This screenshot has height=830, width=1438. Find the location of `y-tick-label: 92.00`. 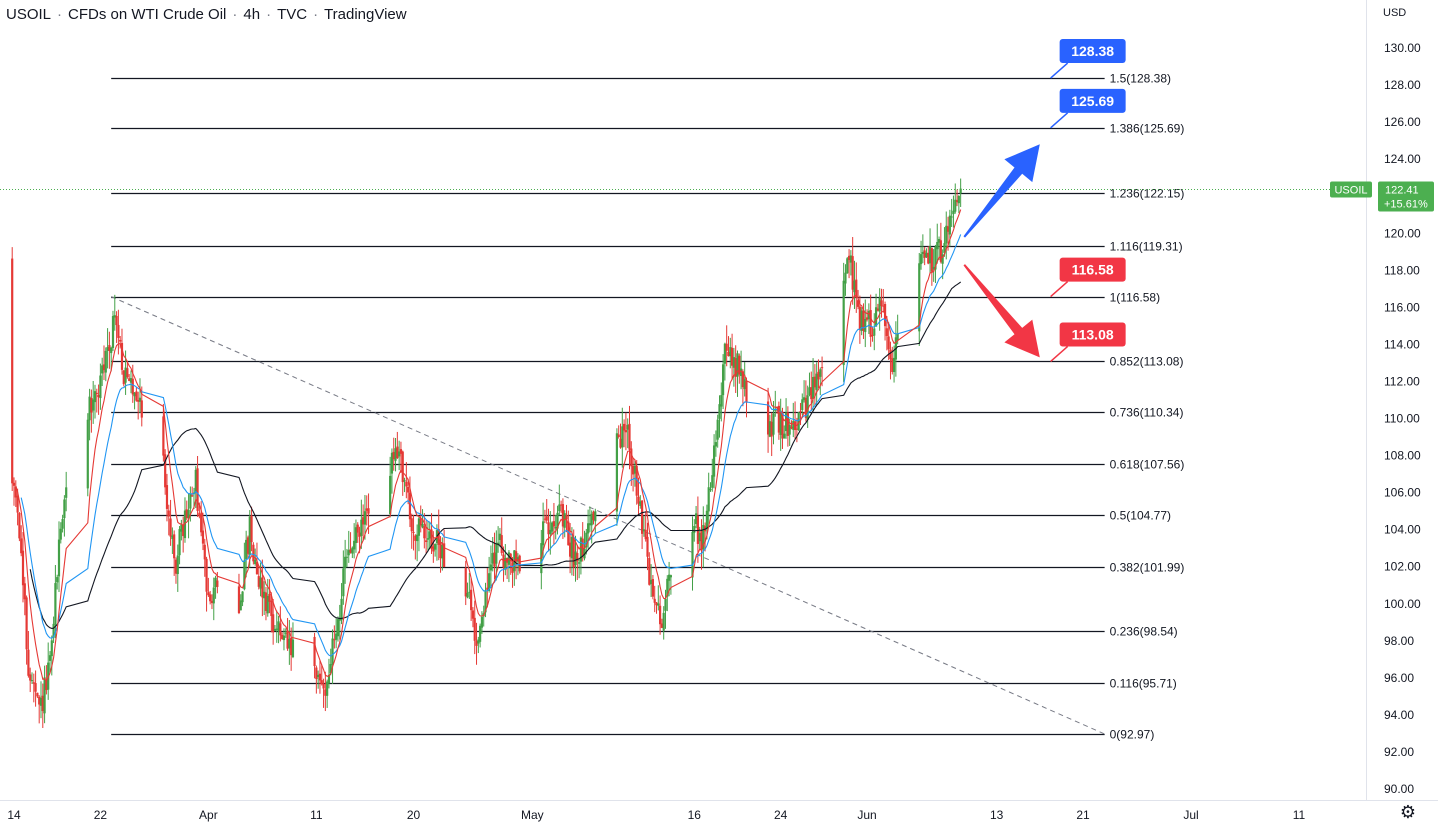

y-tick-label: 92.00 is located at coordinates (1399, 752).